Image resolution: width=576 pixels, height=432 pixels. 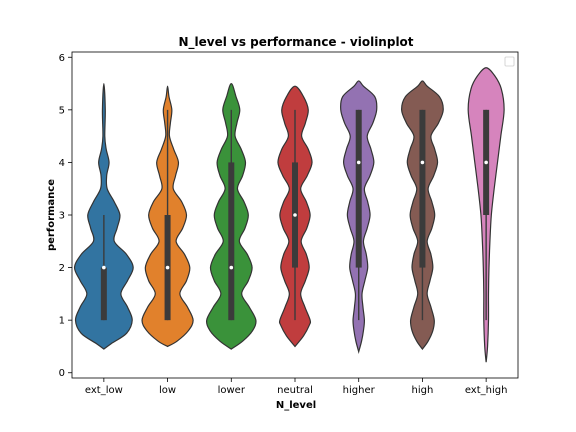 I want to click on y-tick-label: 2, so click(x=62, y=268).